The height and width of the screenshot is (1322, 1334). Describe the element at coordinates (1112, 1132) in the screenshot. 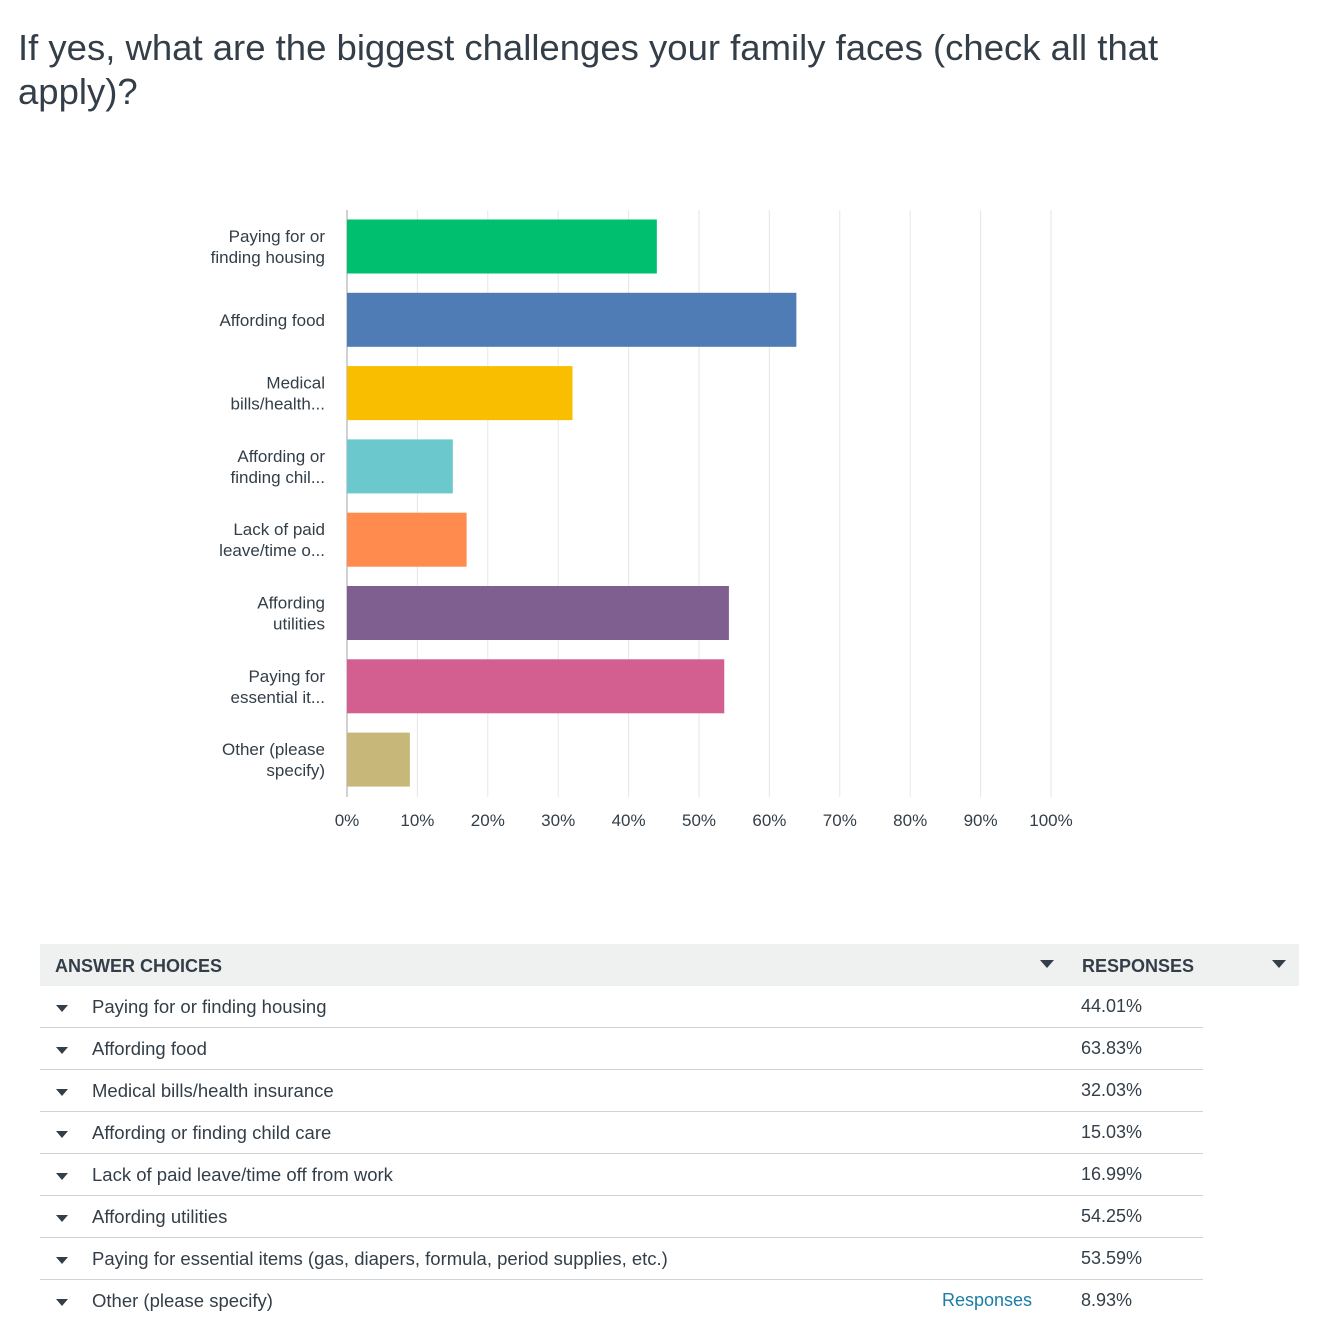

I see `response-percentage: 15.03%` at that location.